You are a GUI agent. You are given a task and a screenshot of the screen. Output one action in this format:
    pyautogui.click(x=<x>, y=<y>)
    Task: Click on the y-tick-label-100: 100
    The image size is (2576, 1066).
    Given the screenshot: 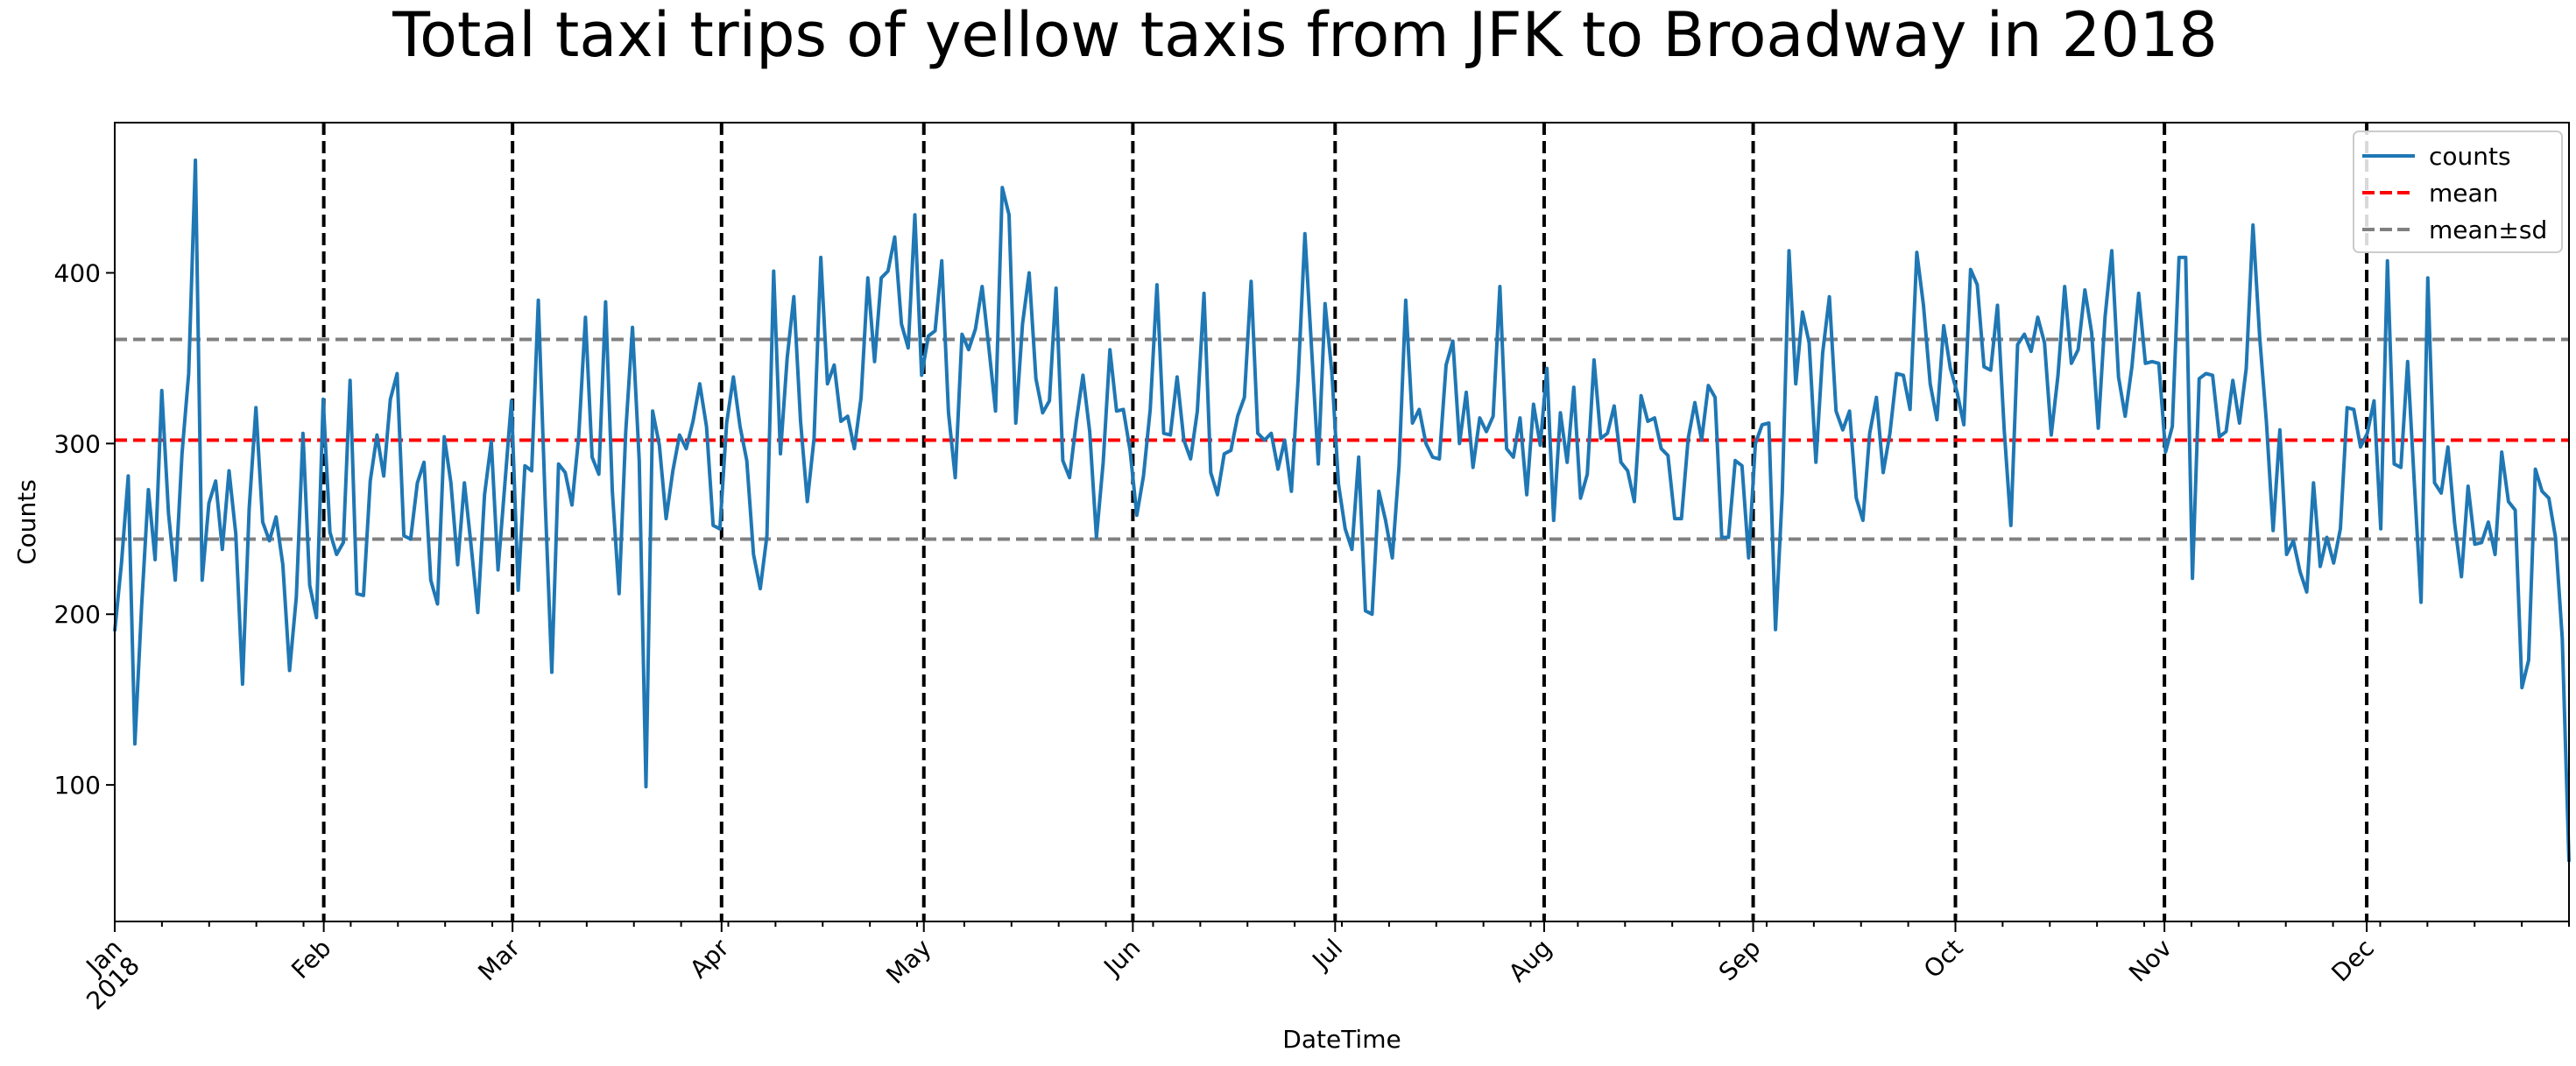 What is the action you would take?
    pyautogui.click(x=77, y=785)
    